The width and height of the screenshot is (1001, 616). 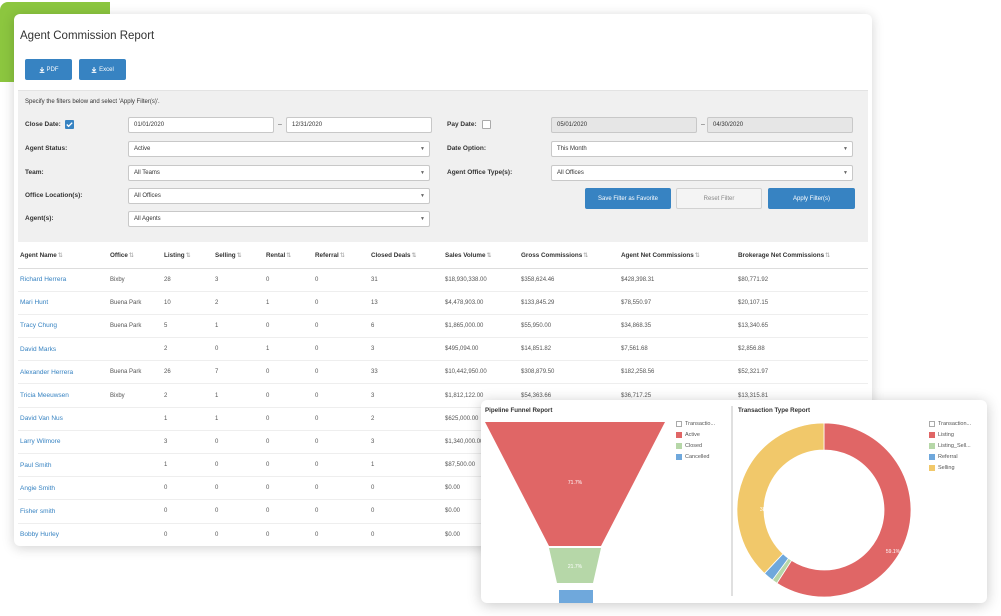 I want to click on agents-value: All Agents, so click(x=147, y=219).